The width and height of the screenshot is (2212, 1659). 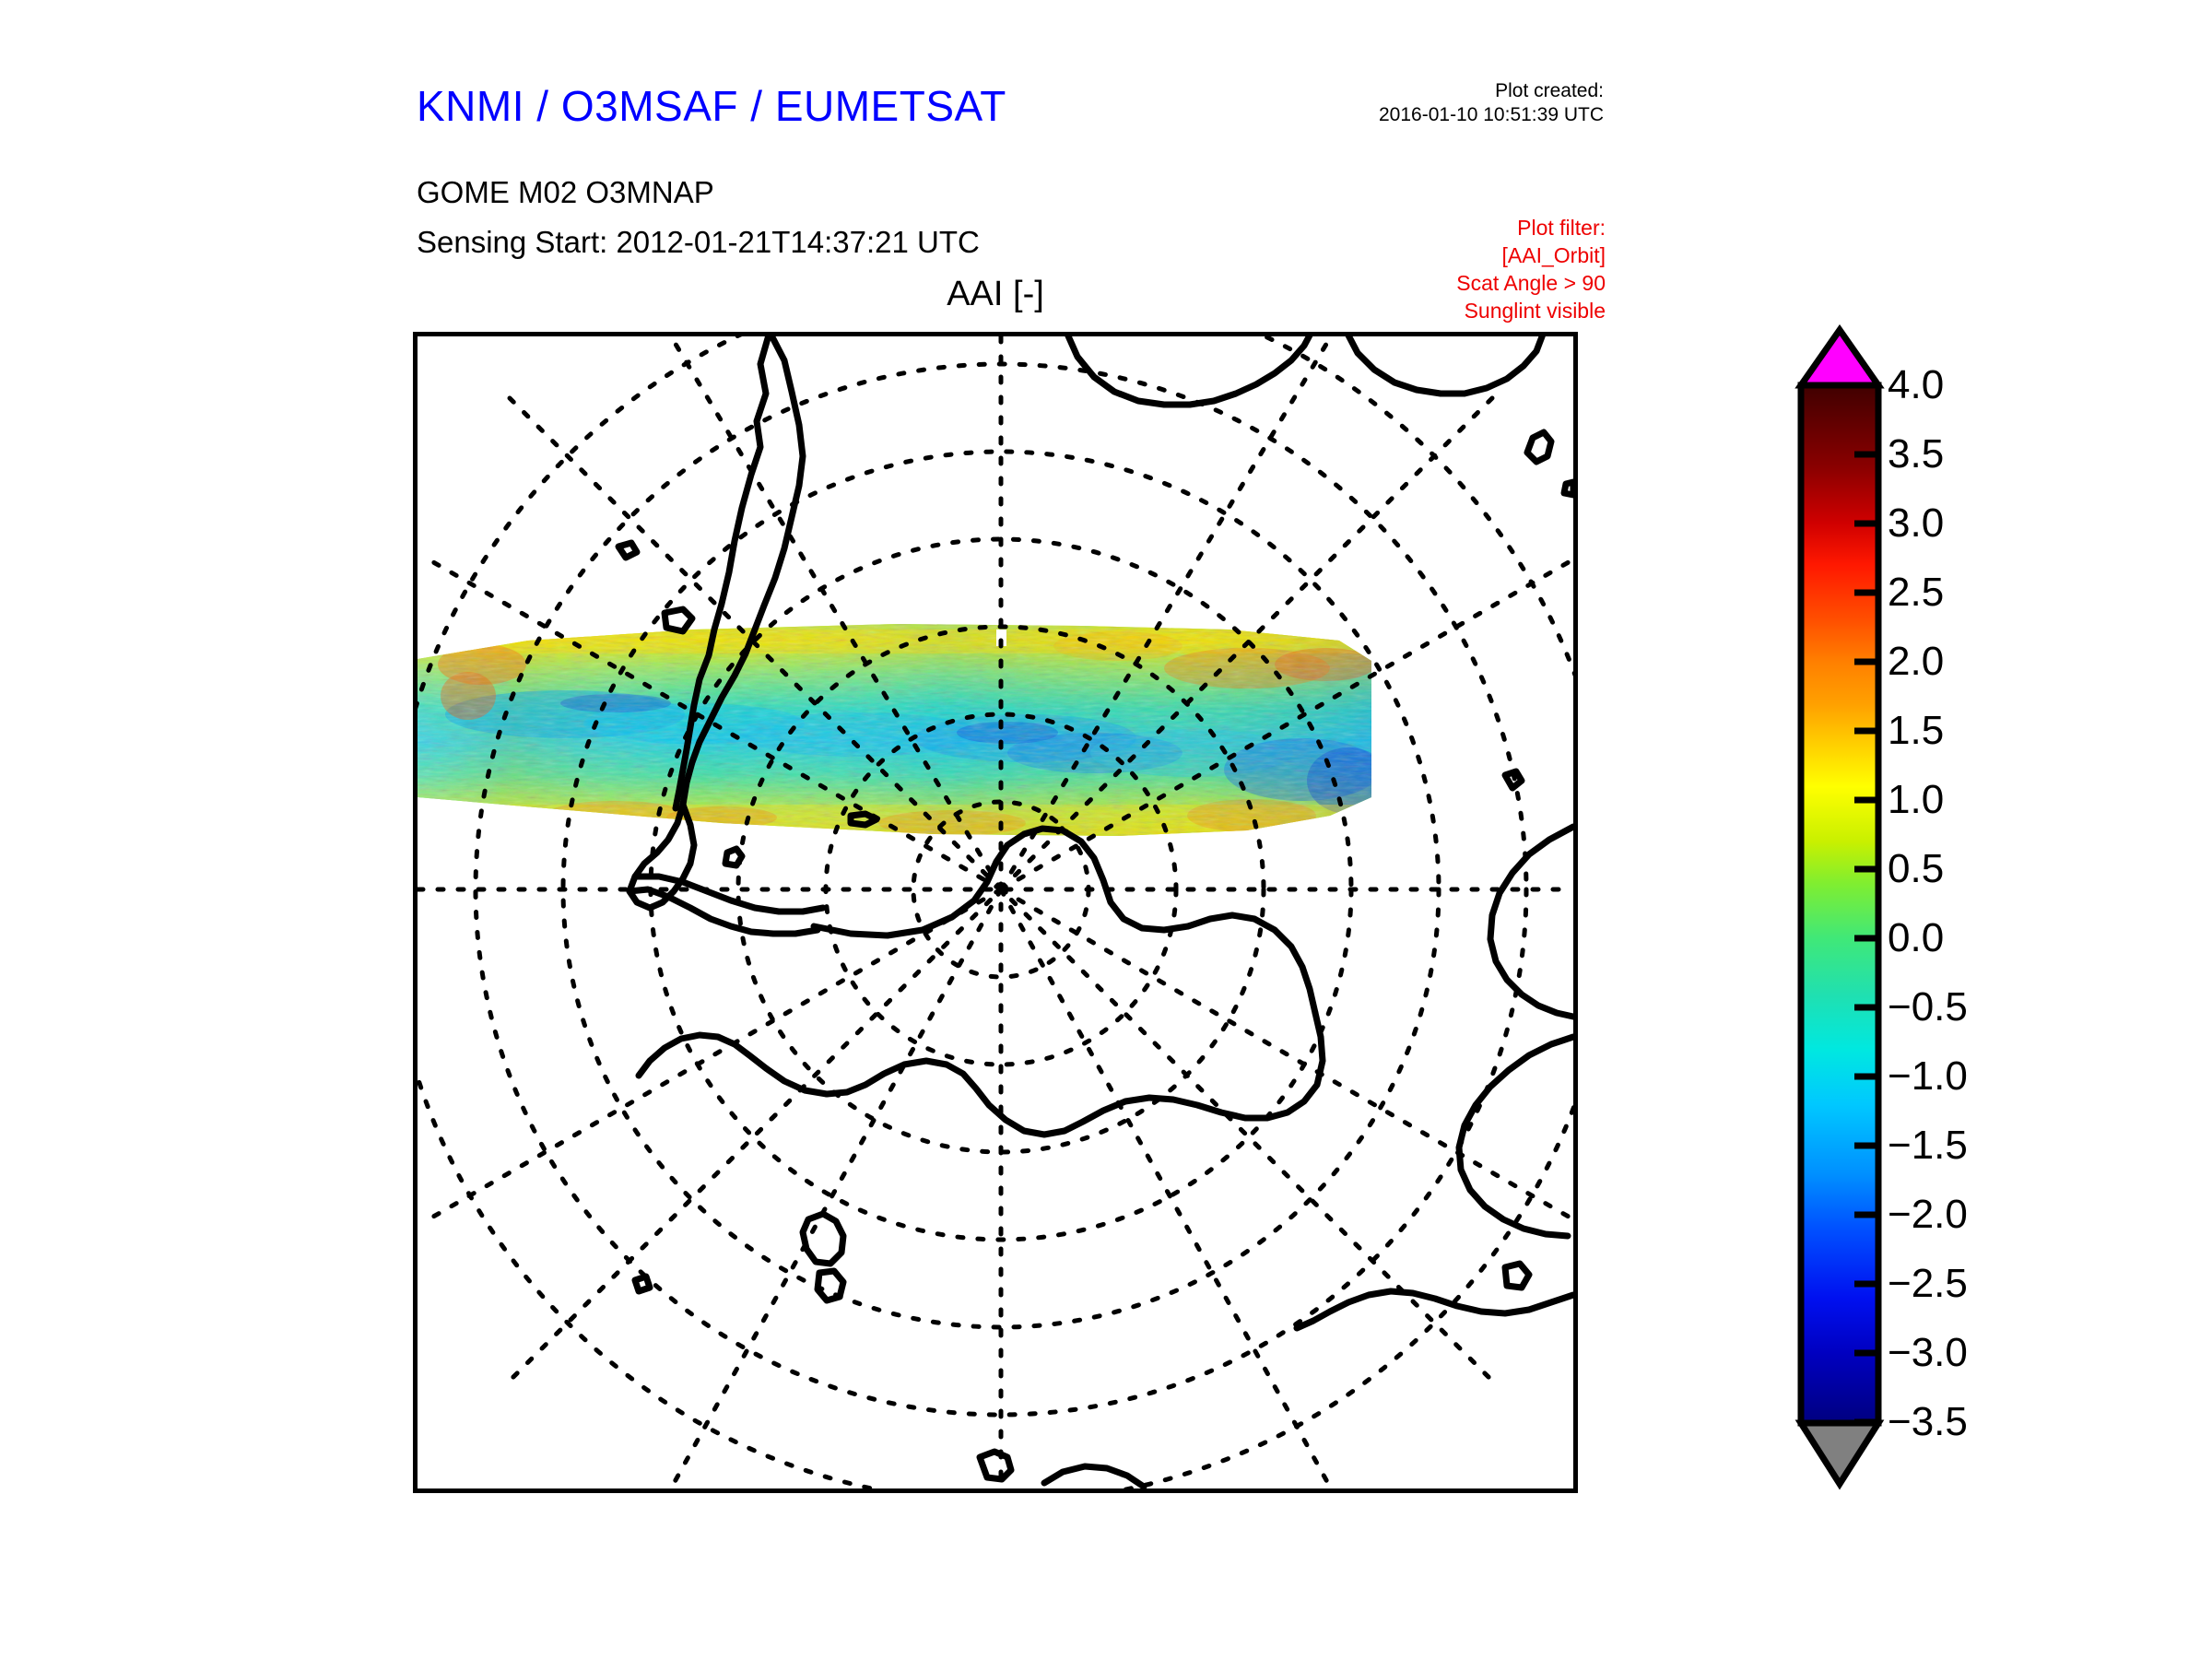 I want to click on colorbar-bar, so click(x=1839, y=904).